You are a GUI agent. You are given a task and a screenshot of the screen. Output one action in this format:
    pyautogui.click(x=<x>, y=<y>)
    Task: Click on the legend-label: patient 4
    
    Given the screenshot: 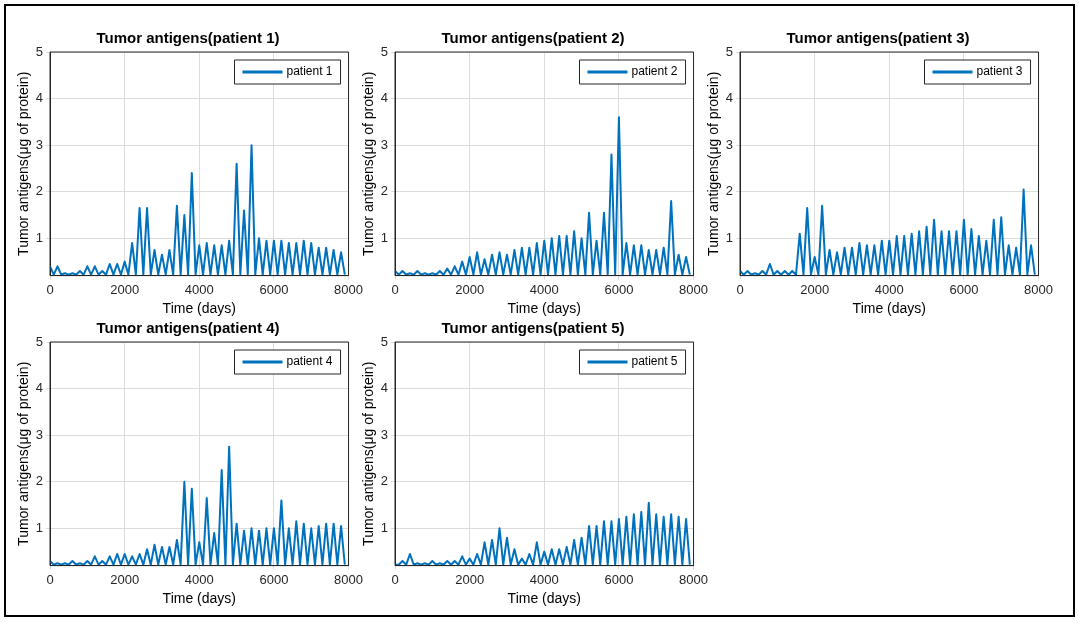 What is the action you would take?
    pyautogui.click(x=309, y=361)
    